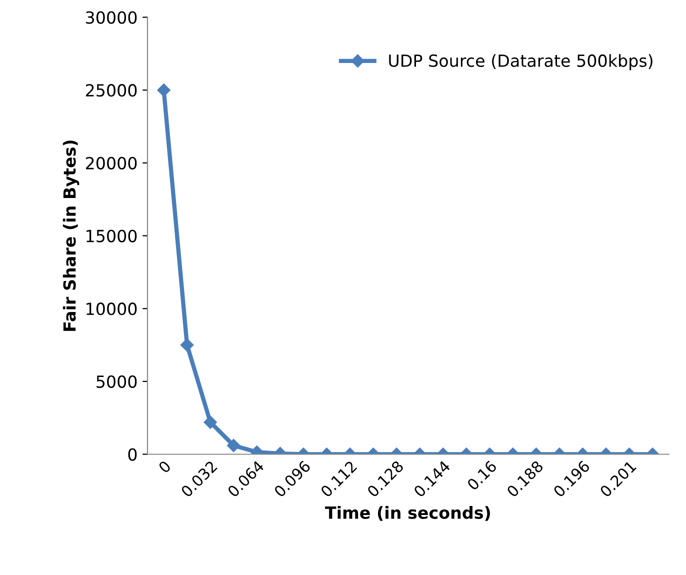 This screenshot has height=575, width=686. Describe the element at coordinates (520, 62) in the screenshot. I see `legend-label: UDP Source (Datarate 500kbps)` at that location.